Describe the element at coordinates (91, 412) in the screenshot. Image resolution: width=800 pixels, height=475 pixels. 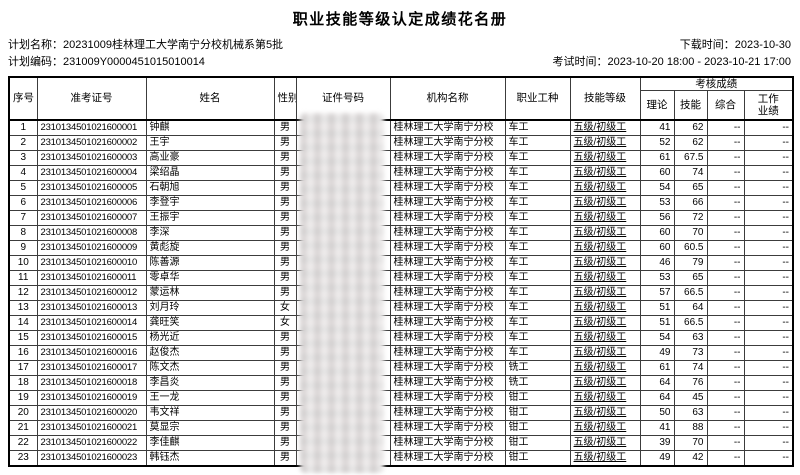
I see `ticket-number: 2310134501021600020` at that location.